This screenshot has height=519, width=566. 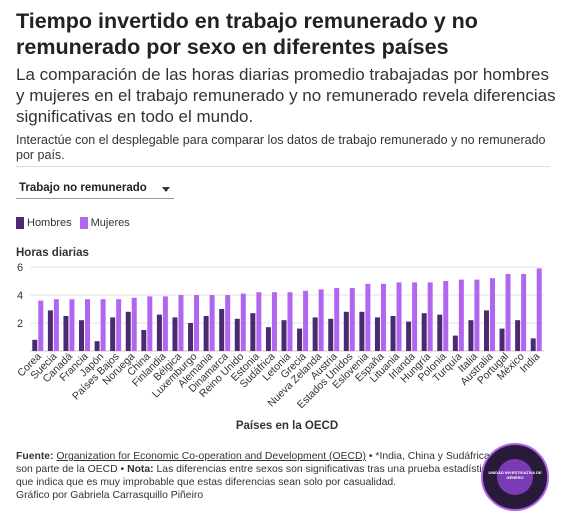 I want to click on legend-label-hombres: Hombres, so click(x=49, y=223).